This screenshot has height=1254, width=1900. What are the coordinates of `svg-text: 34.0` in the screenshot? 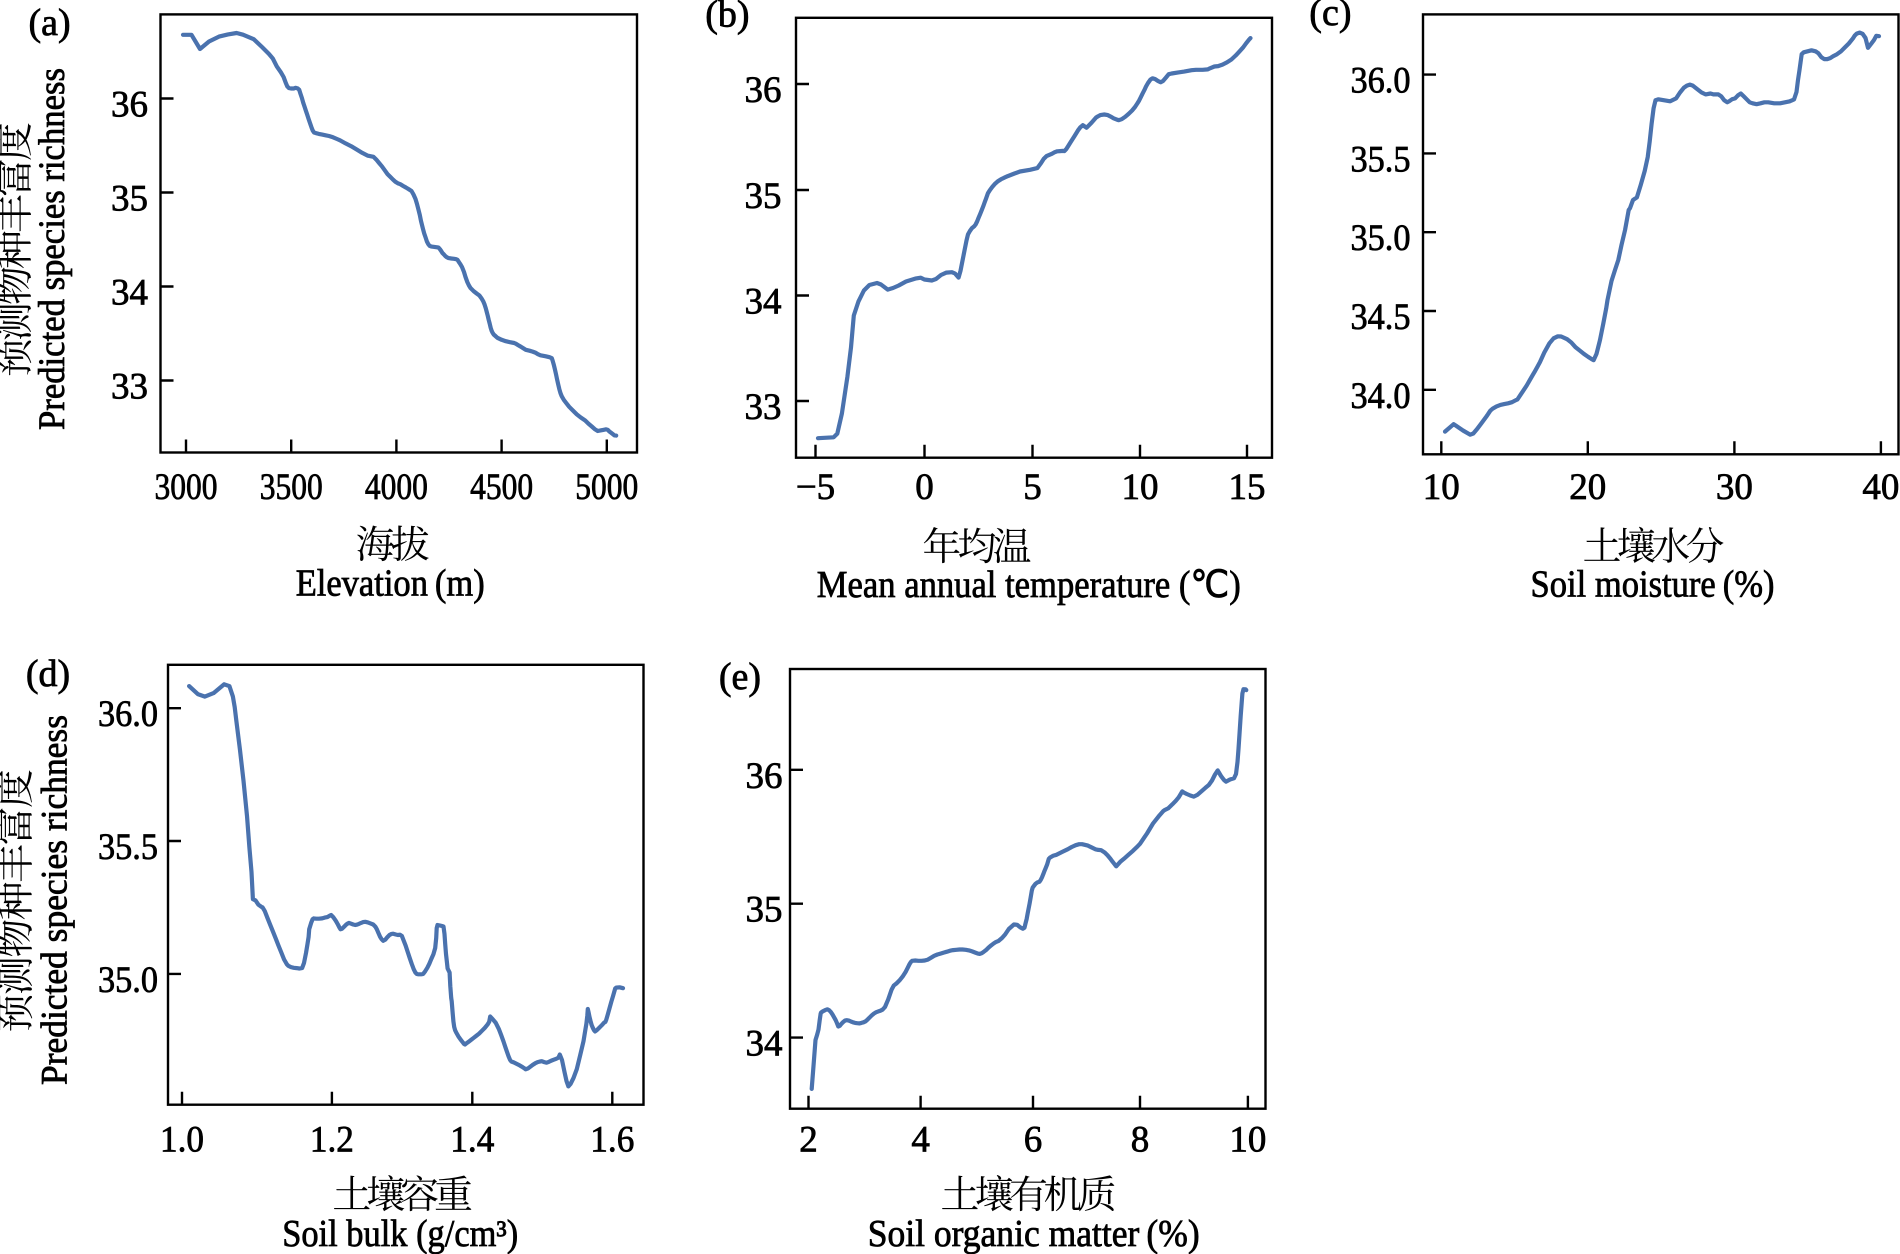 It's located at (1381, 396).